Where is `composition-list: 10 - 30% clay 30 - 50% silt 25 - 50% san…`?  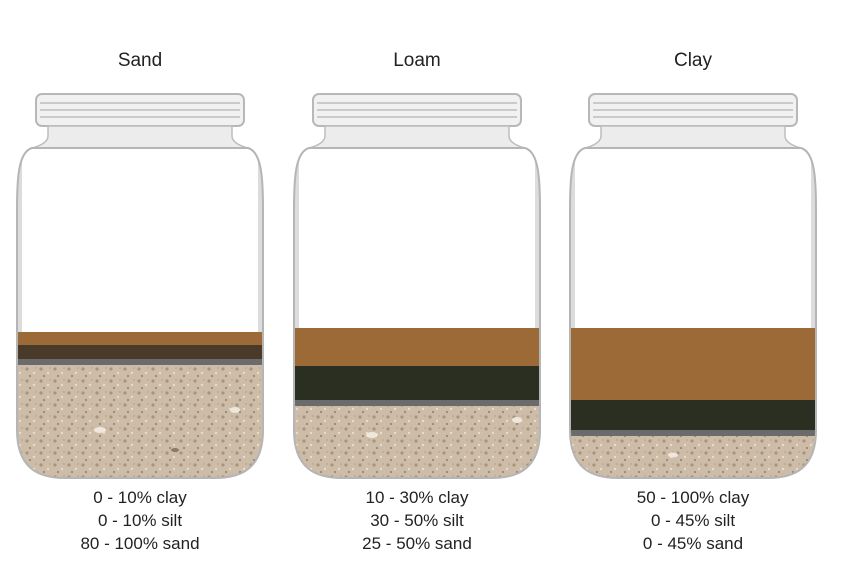
composition-list: 10 - 30% clay 30 - 50% silt 25 - 50% san… is located at coordinates (417, 520).